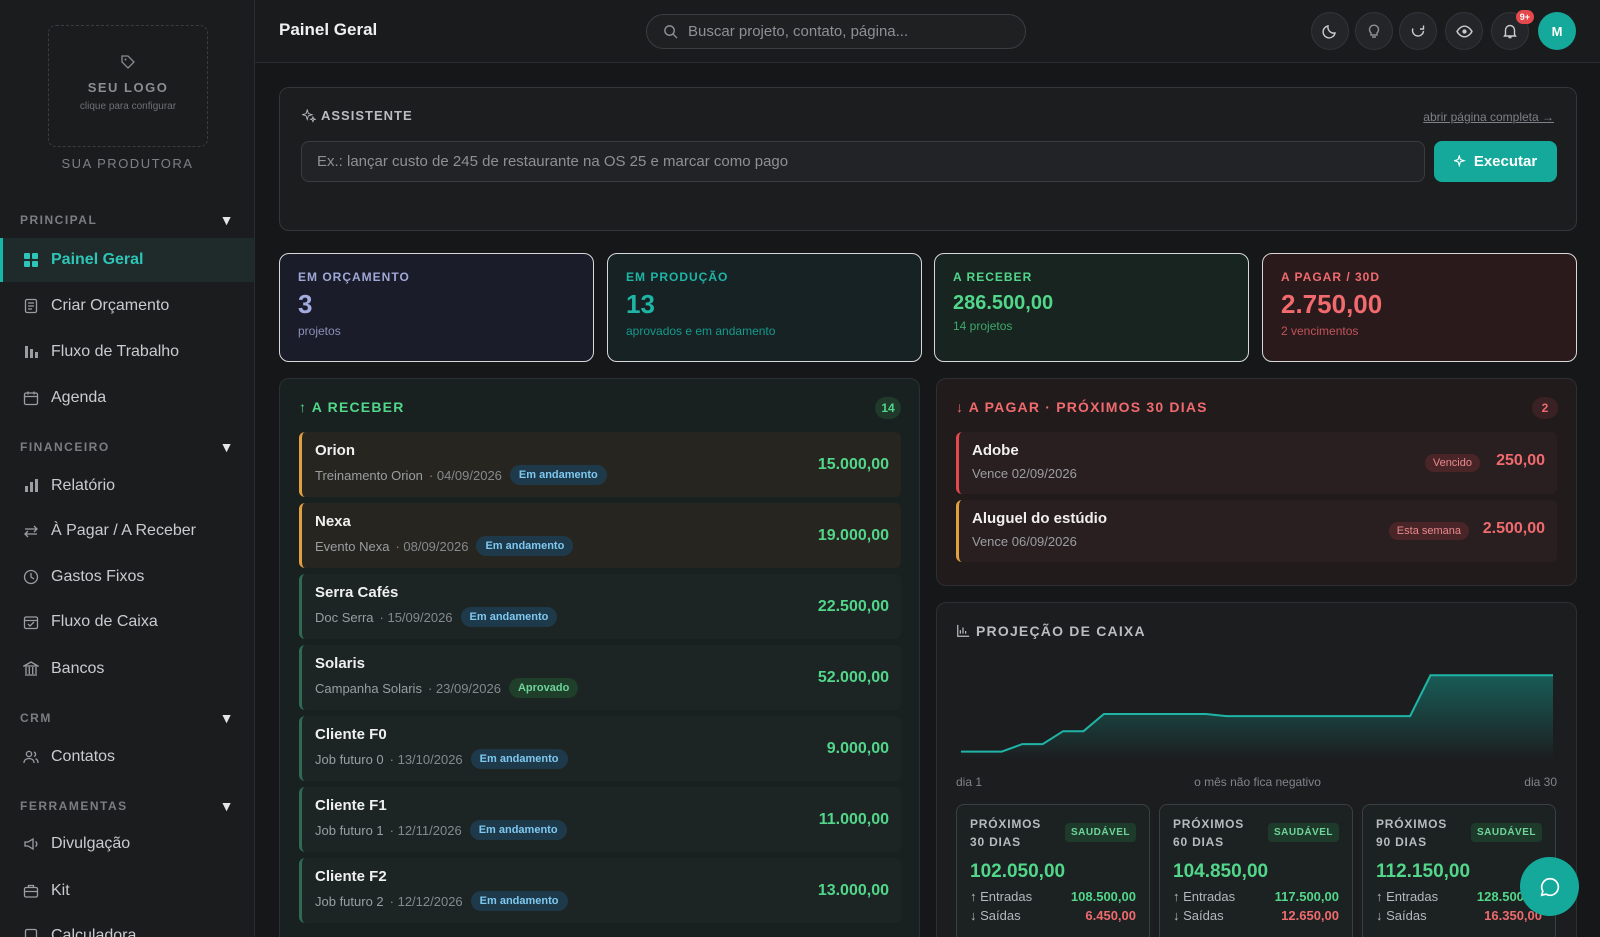  Describe the element at coordinates (127, 163) in the screenshot. I see `producer-name: SUA PRODUTORA` at that location.